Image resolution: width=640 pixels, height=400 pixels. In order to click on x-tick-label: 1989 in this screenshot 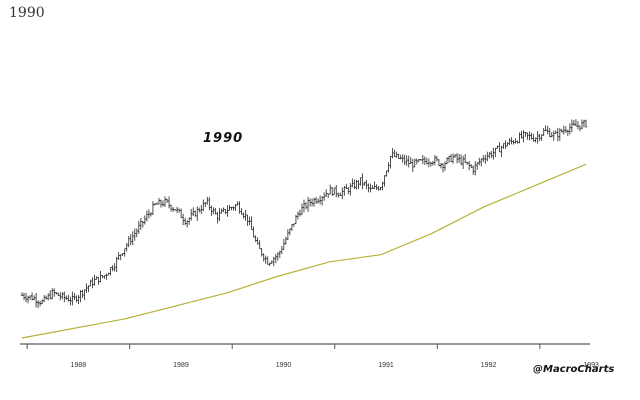, I will do `click(181, 365)`.